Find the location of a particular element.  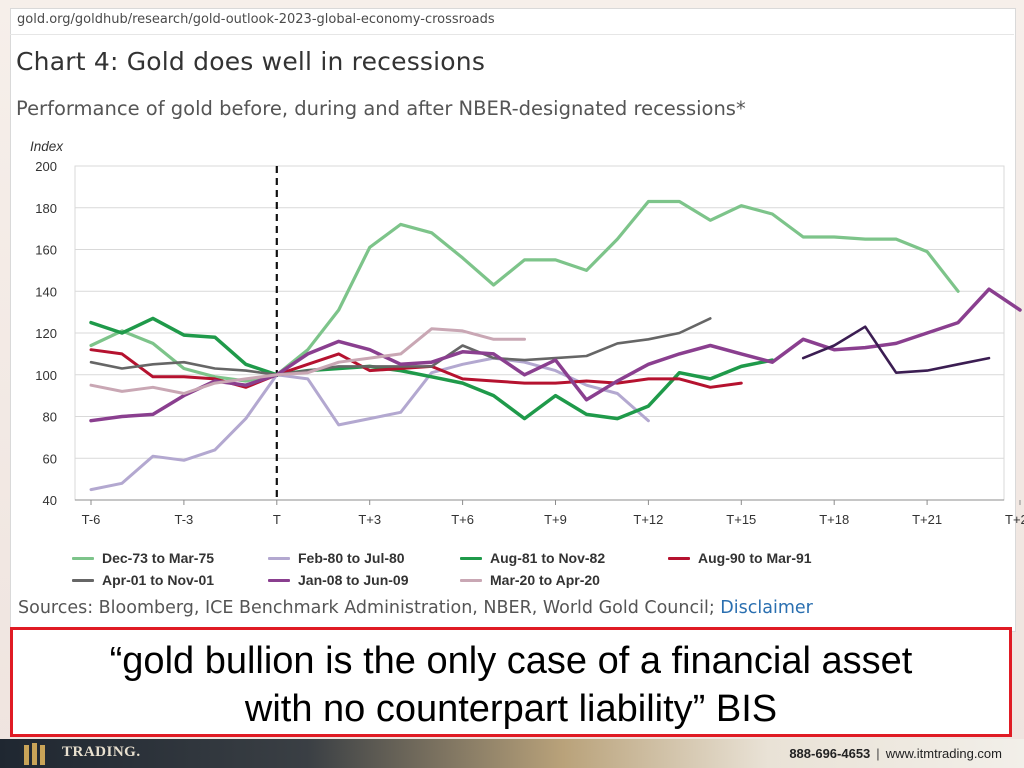

x-tick-label: T is located at coordinates (277, 519).